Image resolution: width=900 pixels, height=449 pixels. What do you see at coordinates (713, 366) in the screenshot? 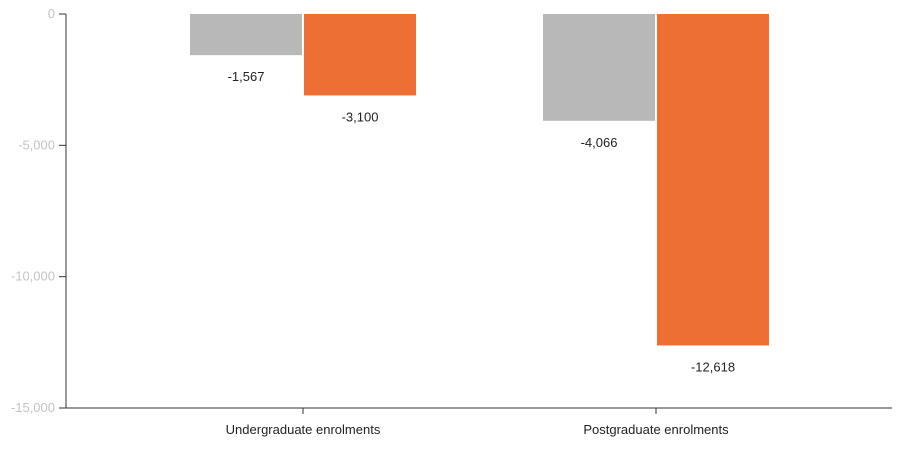
I see `data-label: -12,618` at bounding box center [713, 366].